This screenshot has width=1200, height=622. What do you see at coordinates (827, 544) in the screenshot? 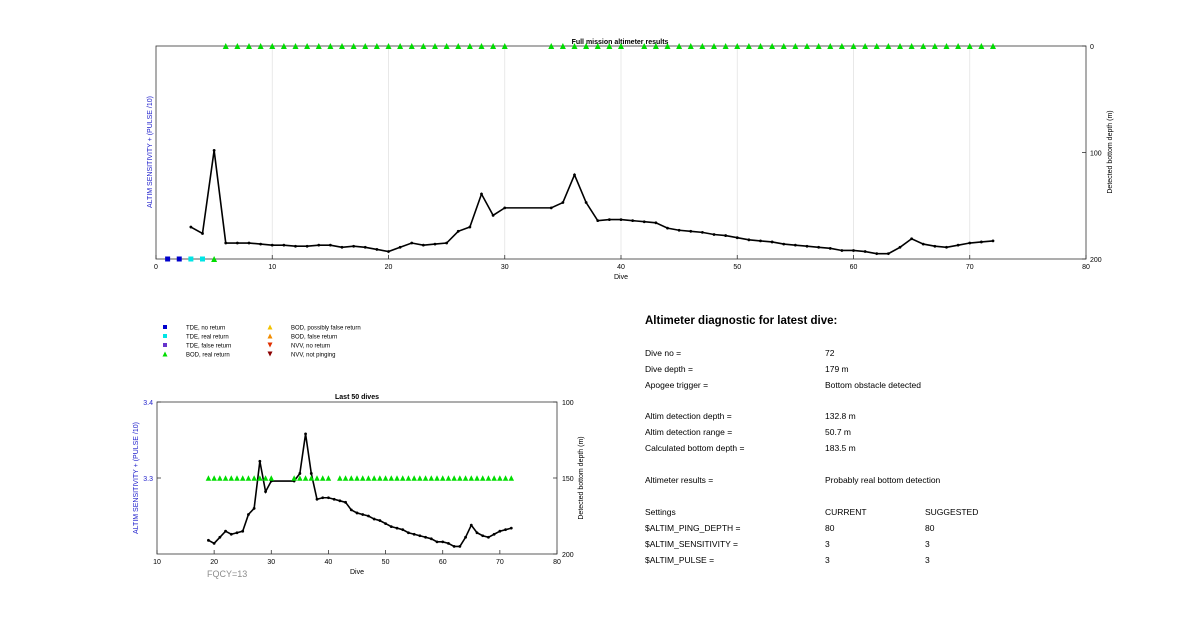
I see `sensitivity-current: 3` at bounding box center [827, 544].